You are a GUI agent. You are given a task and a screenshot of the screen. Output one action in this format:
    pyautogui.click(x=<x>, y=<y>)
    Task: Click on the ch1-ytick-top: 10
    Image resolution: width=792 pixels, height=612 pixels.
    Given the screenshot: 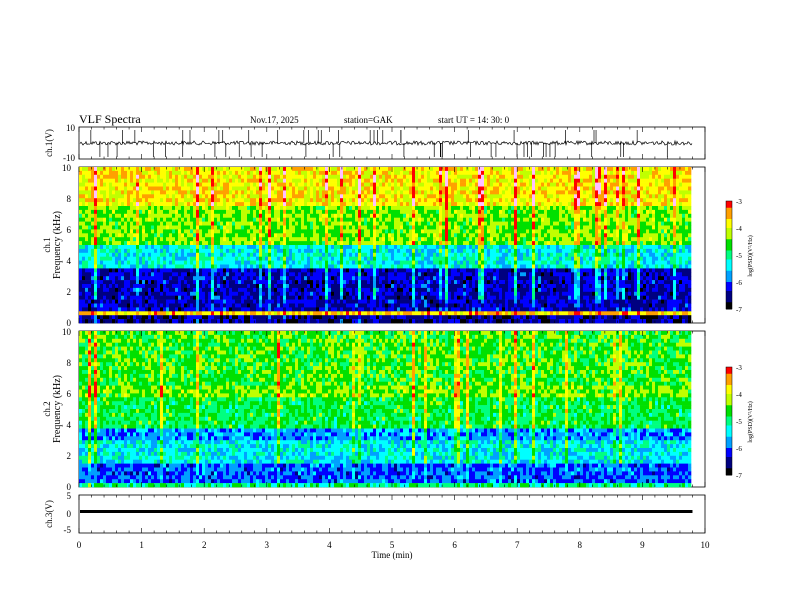 What is the action you would take?
    pyautogui.click(x=71, y=128)
    